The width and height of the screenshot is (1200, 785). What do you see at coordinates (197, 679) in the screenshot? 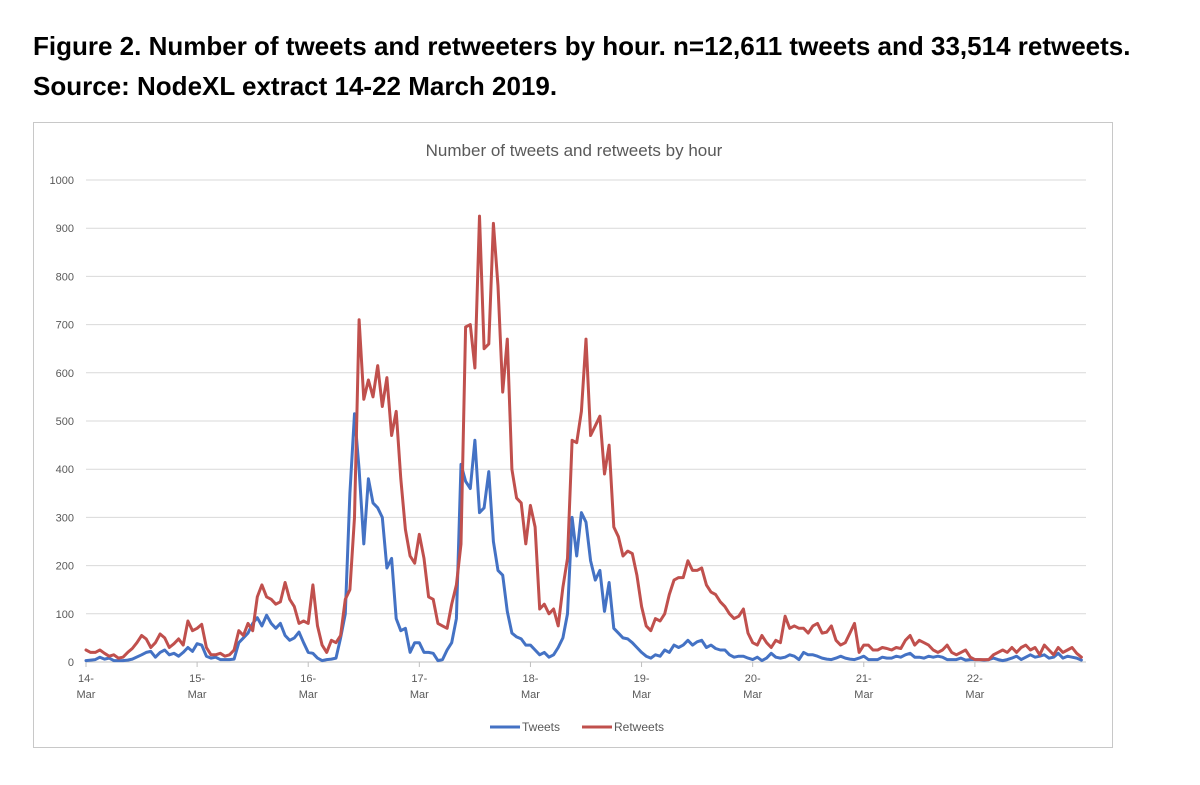
I see `x-tick-label: 15-` at bounding box center [197, 679].